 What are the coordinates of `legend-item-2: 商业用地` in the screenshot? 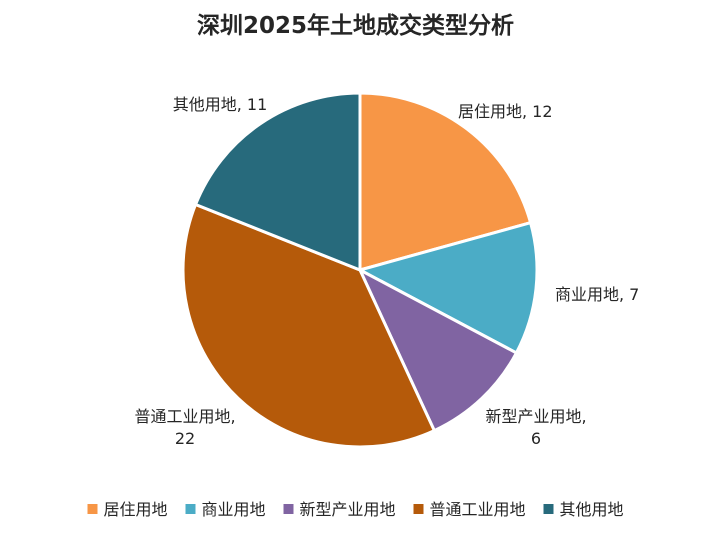 It's located at (225, 509).